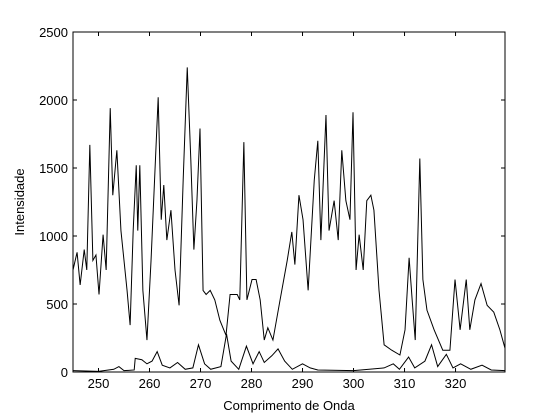 Image resolution: width=560 pixels, height=420 pixels. I want to click on y-tick-label: 500, so click(57, 304).